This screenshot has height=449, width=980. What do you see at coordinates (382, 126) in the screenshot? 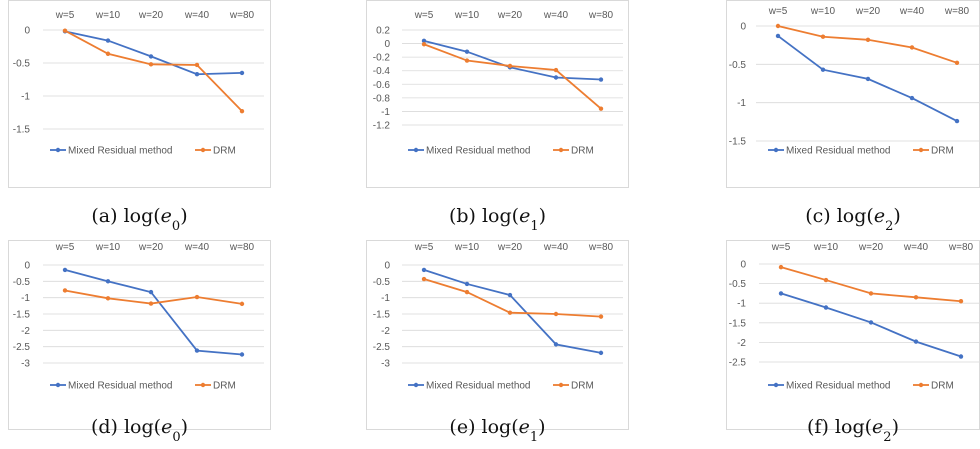
I see `y-tick-label: -1.2` at bounding box center [382, 126].